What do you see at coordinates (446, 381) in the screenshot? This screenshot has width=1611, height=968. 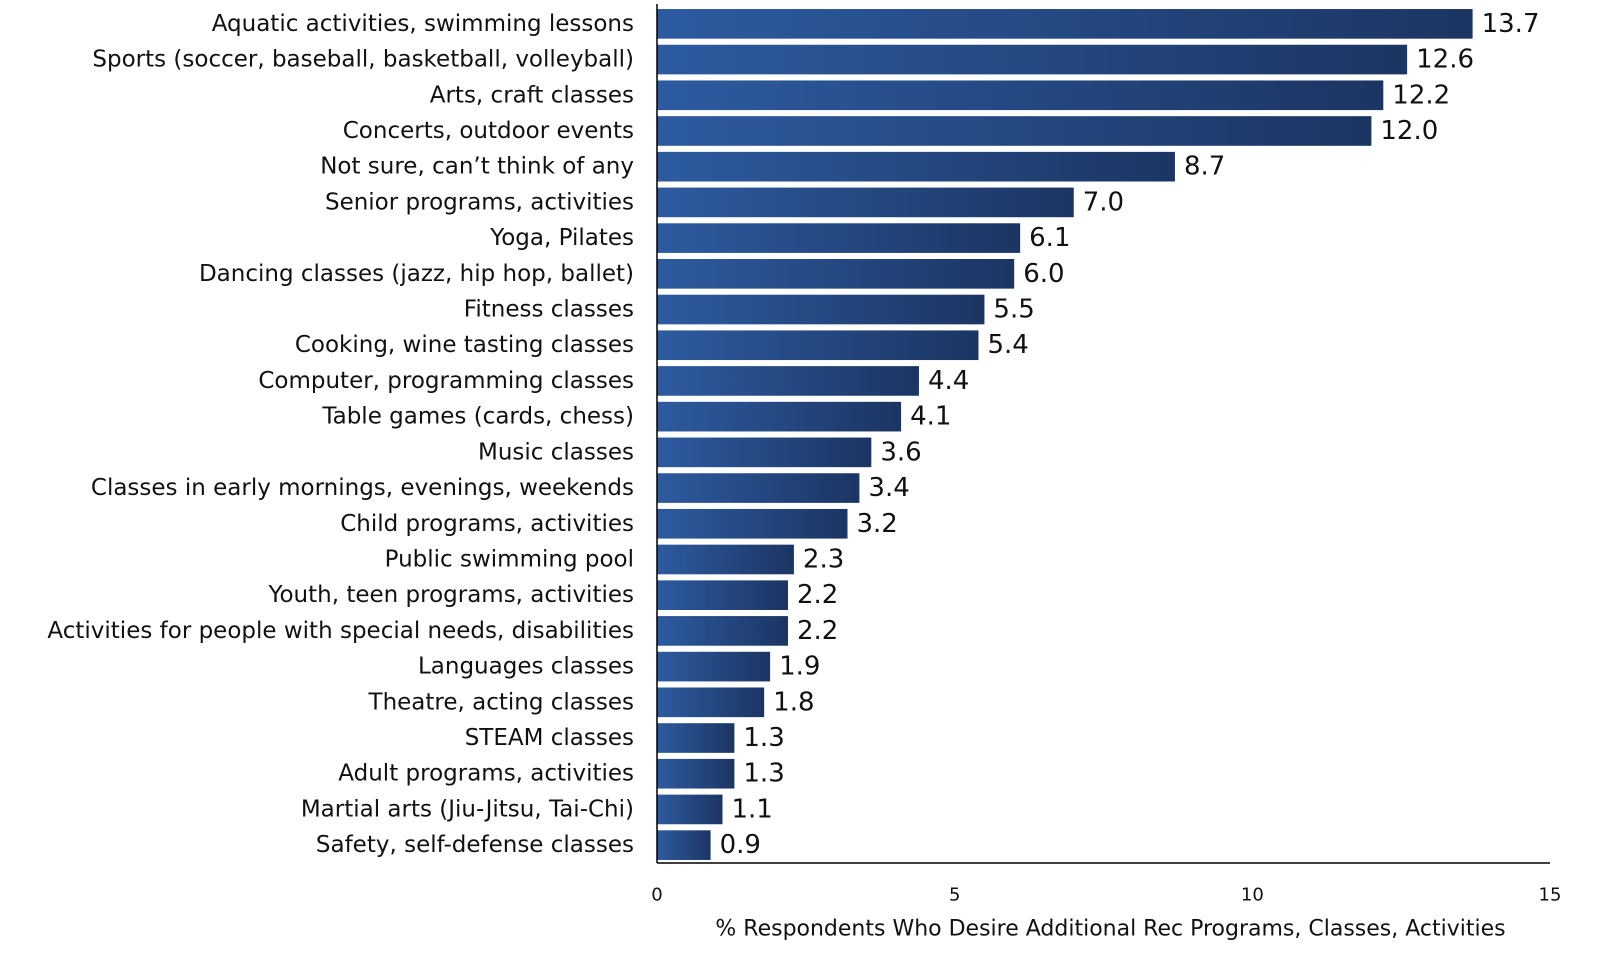 I see `category-label: Computer, programming classes` at bounding box center [446, 381].